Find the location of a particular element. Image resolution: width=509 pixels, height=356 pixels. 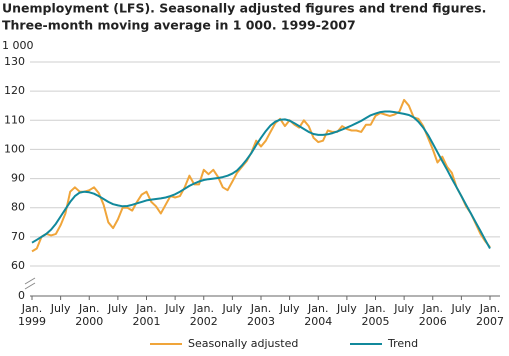

x-tick-label: Jan. 2005 is located at coordinates (375, 315).